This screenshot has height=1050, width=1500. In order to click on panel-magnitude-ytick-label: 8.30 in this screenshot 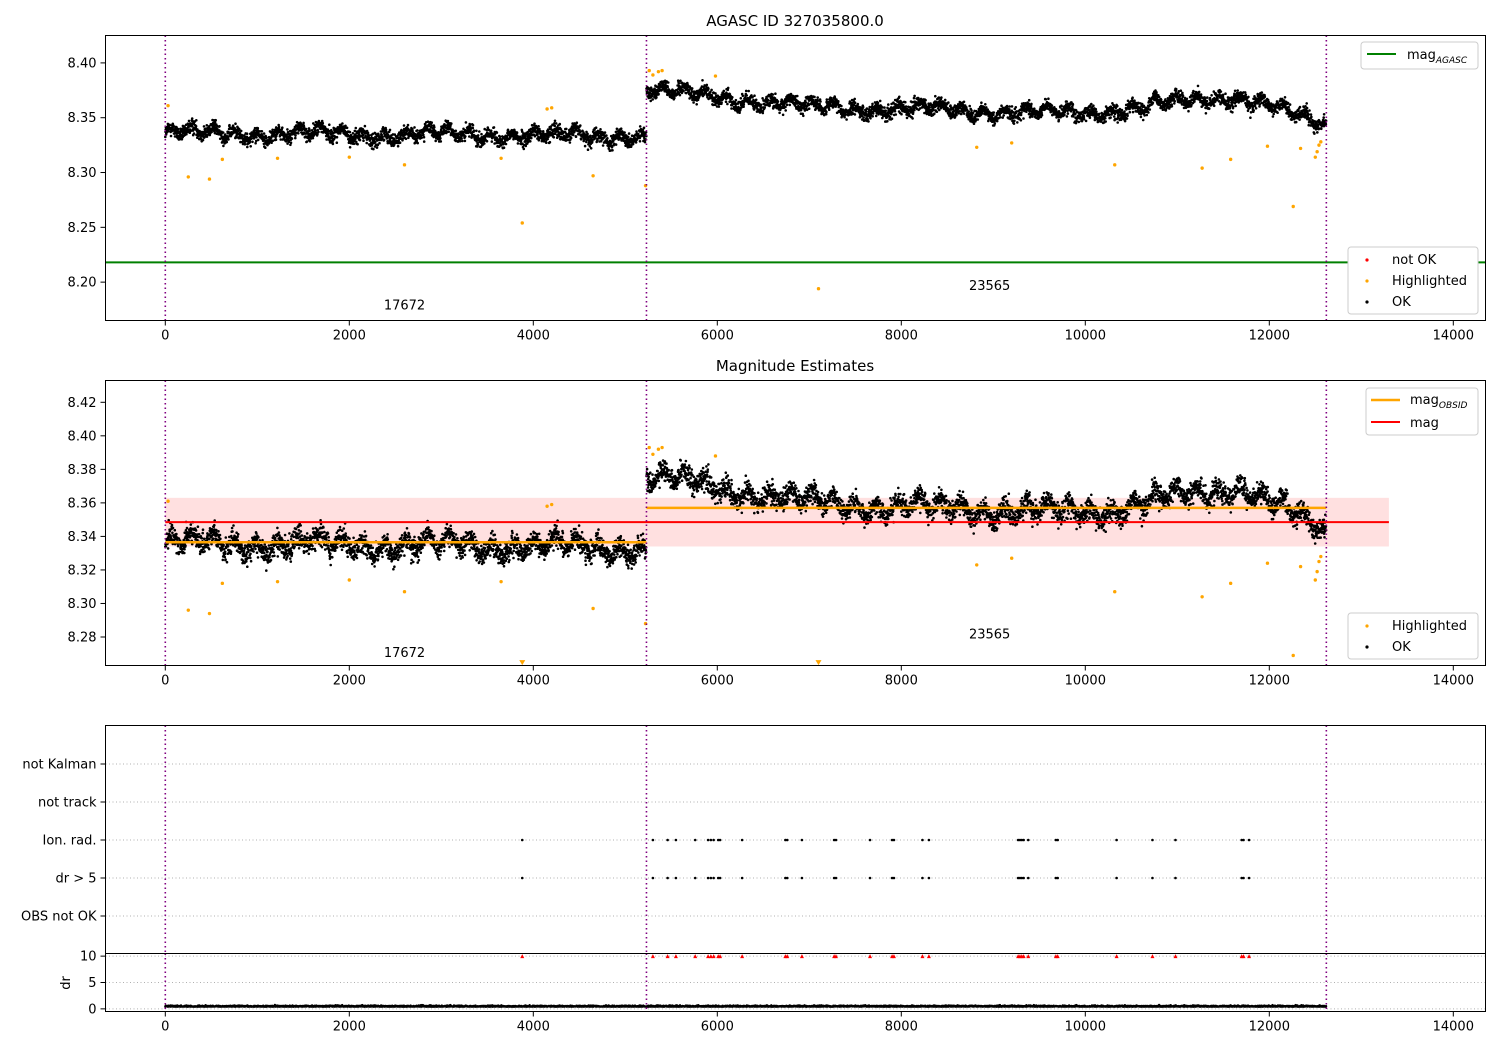, I will do `click(82, 604)`.